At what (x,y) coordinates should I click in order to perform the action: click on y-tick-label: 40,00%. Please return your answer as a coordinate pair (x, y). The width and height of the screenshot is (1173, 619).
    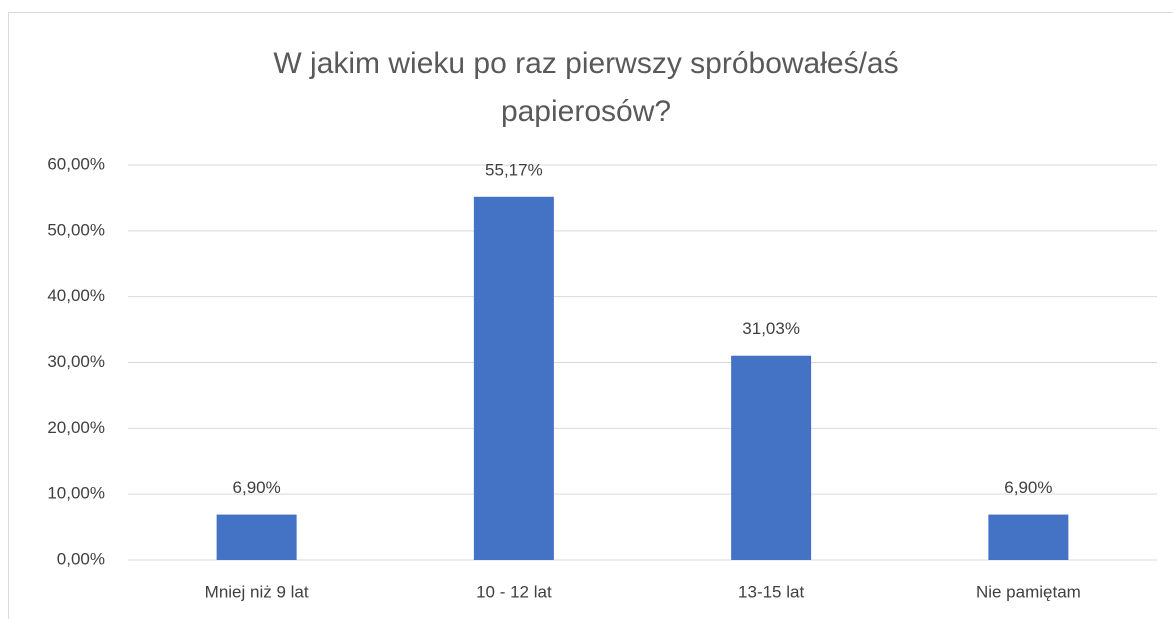
    Looking at the image, I should click on (76, 295).